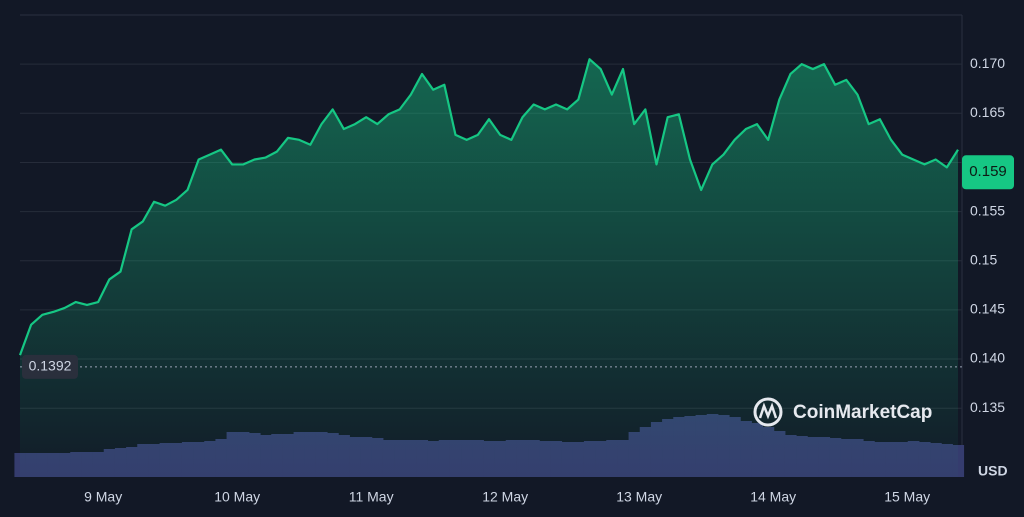  Describe the element at coordinates (958, 461) in the screenshot. I see `volume-bar` at that location.